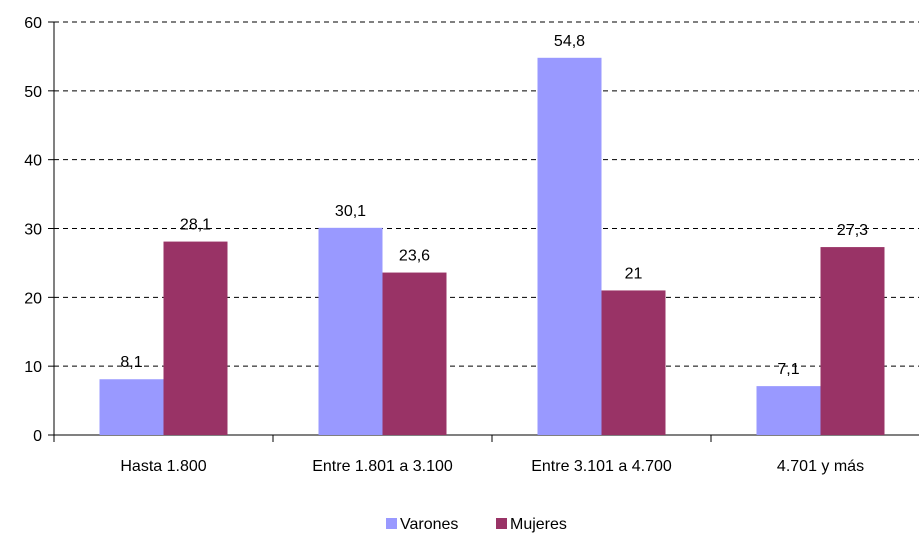  I want to click on data-label: 8,1, so click(131, 362).